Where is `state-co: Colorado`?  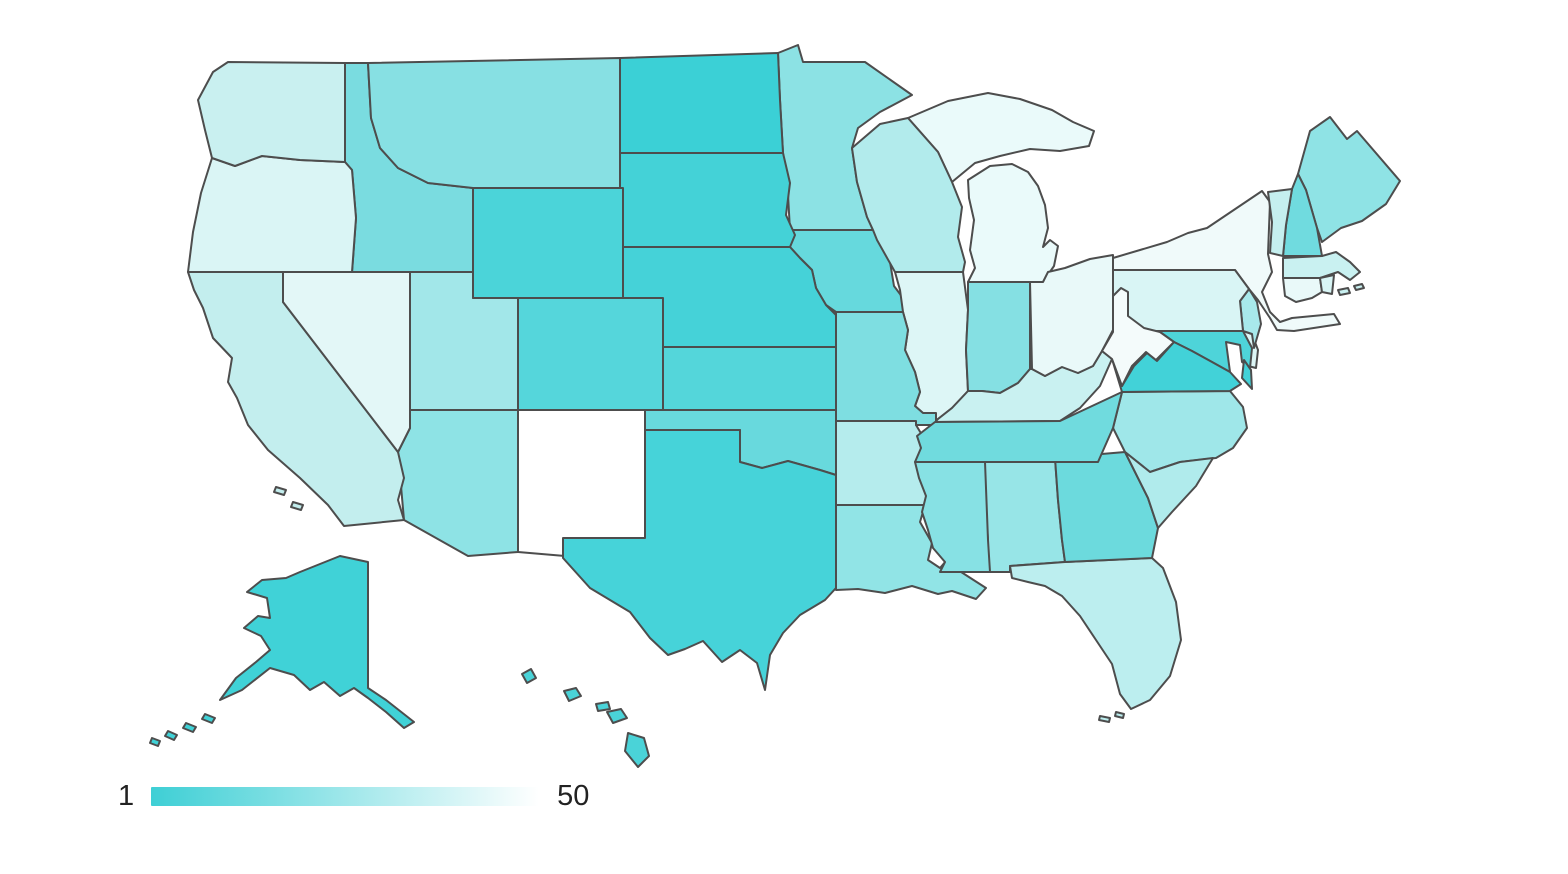 state-co: Colorado is located at coordinates (590, 354).